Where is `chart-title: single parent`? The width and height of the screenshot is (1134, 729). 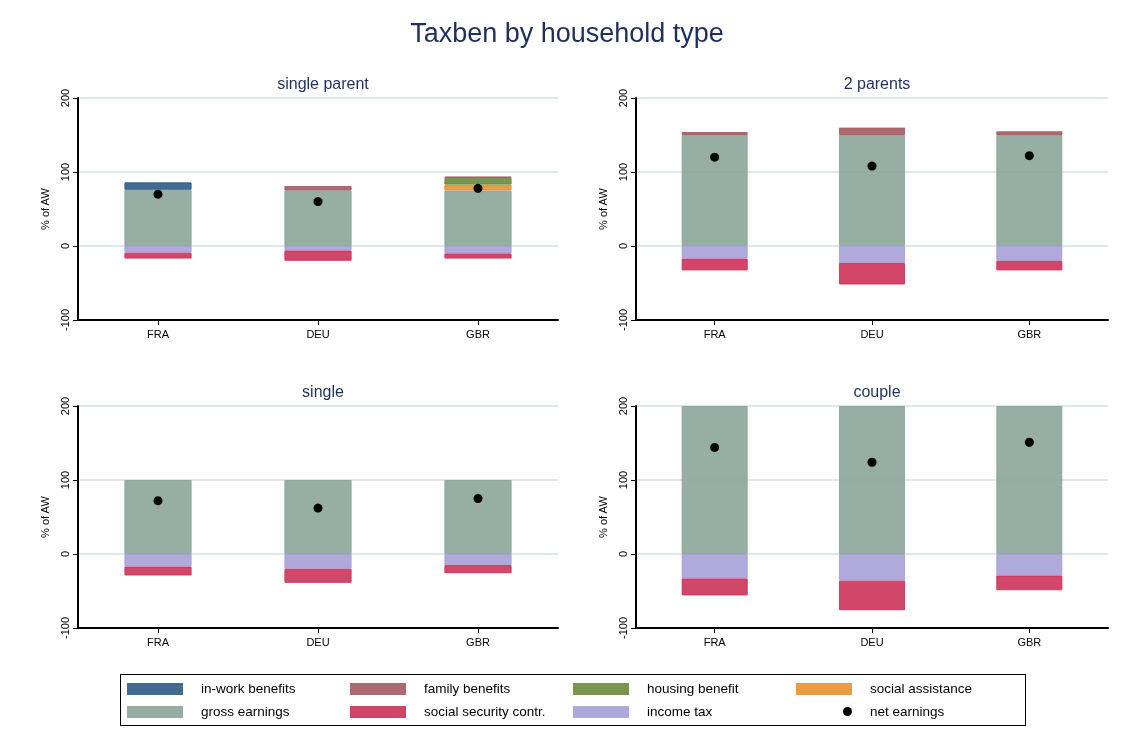 chart-title: single parent is located at coordinates (323, 83).